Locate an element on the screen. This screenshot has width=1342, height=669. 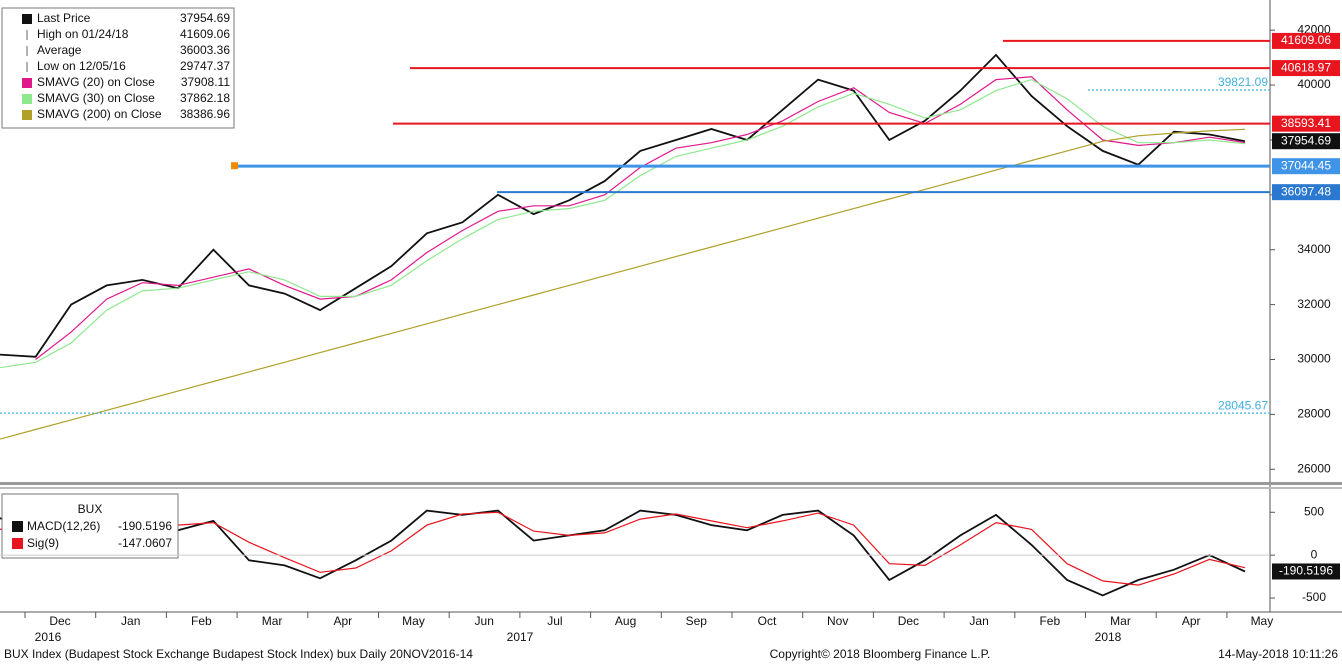
y-tick-label: 42000 is located at coordinates (1314, 29).